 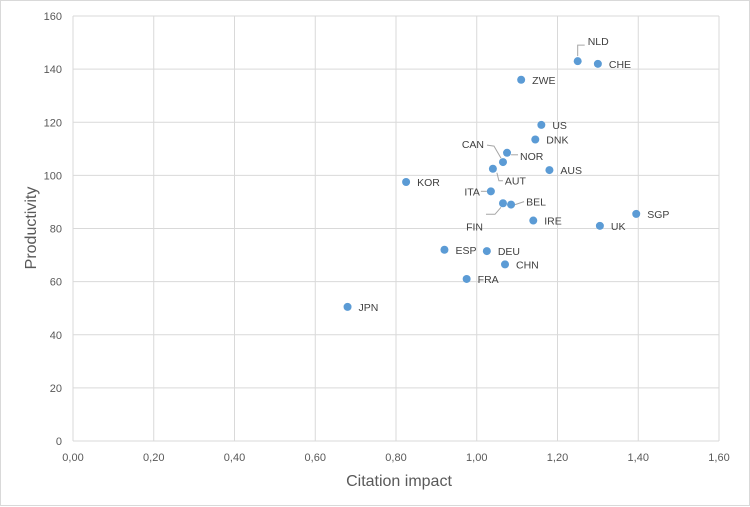 I want to click on data-label: AUT, so click(x=516, y=182).